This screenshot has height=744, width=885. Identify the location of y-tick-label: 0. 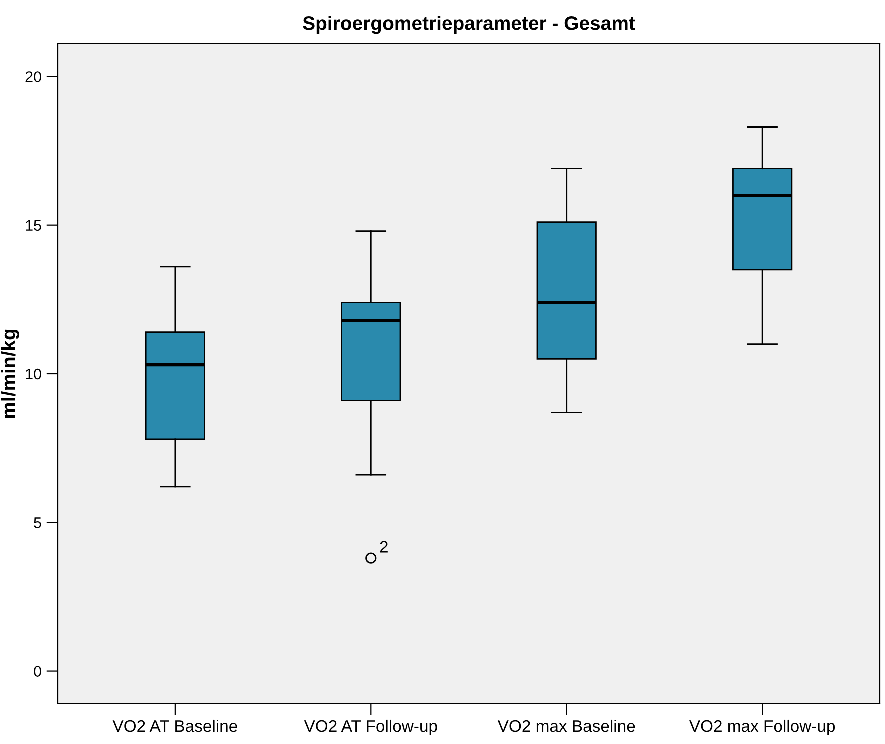
(38, 671).